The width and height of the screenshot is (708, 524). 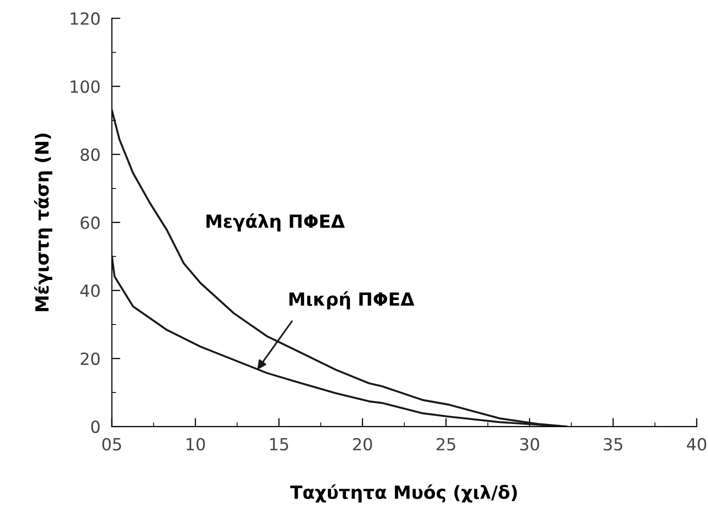 I want to click on y-tick-label: 120, so click(x=85, y=18).